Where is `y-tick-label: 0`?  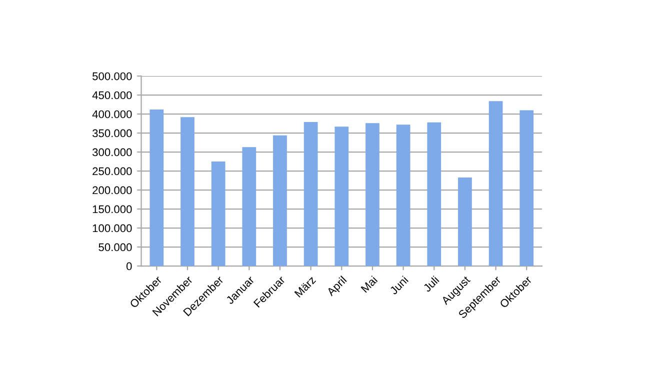 y-tick-label: 0 is located at coordinates (129, 266).